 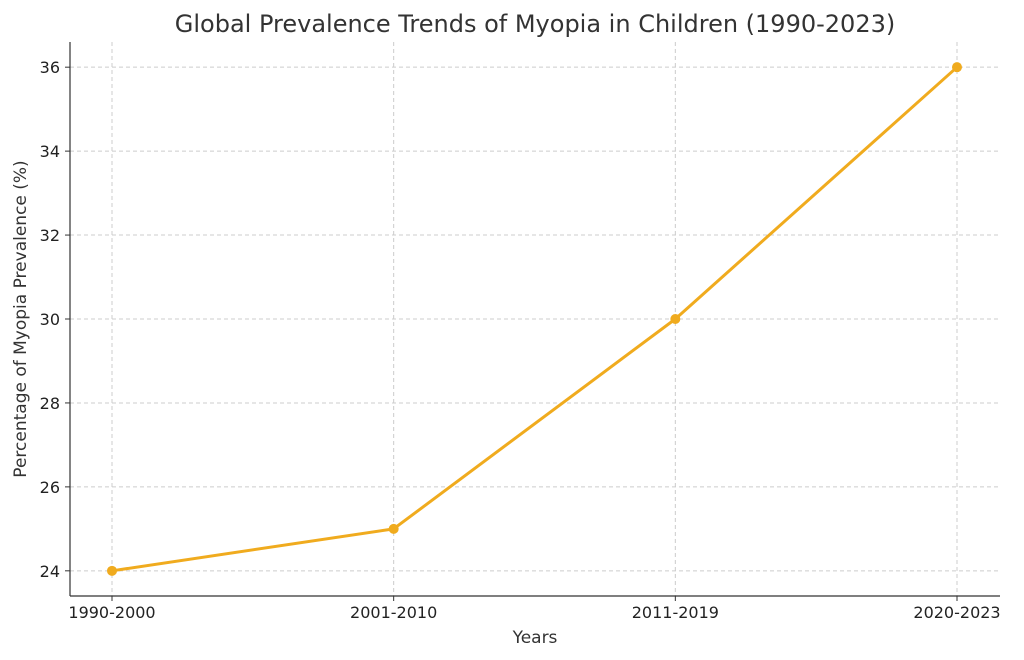 I want to click on y-tick-label: 26, so click(x=50, y=487).